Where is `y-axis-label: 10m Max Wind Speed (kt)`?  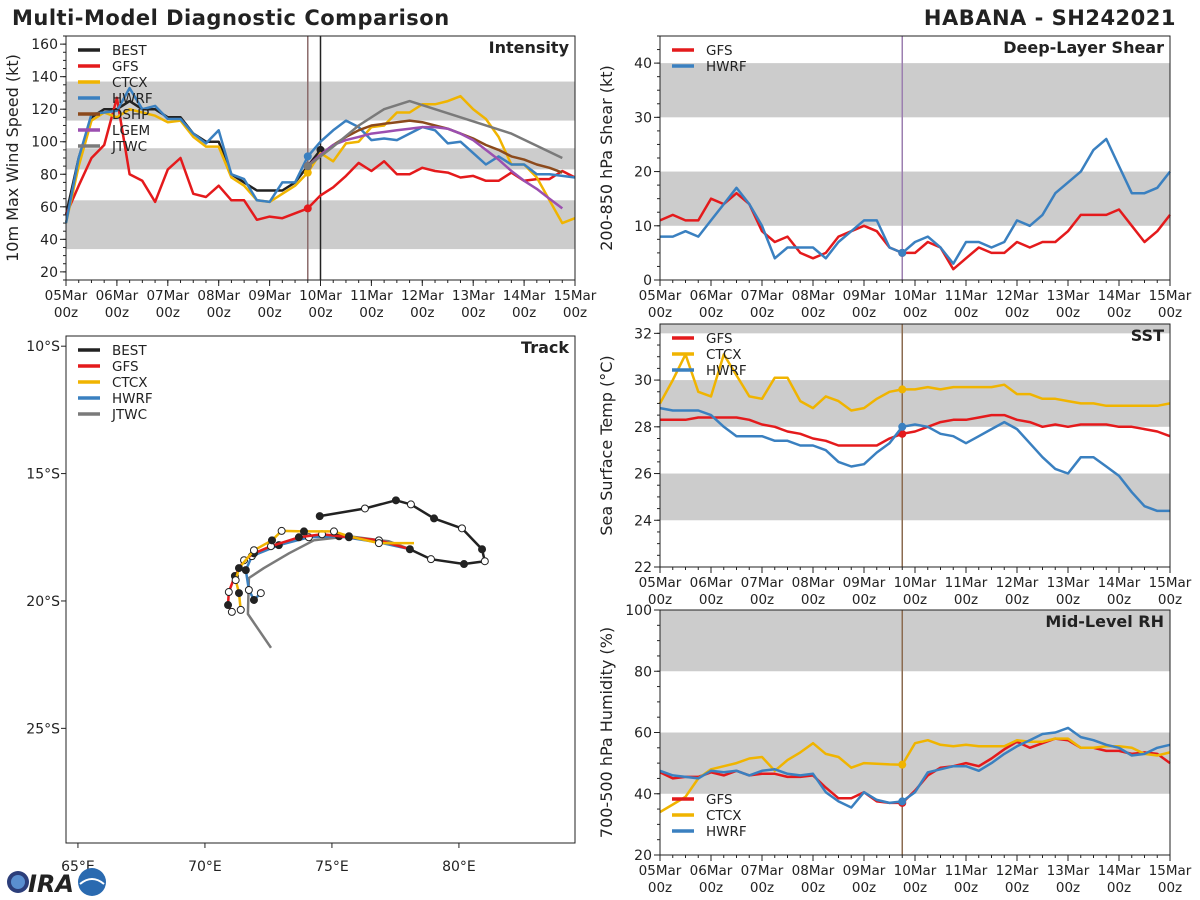
y-axis-label: 10m Max Wind Speed (kt) is located at coordinates (12, 158).